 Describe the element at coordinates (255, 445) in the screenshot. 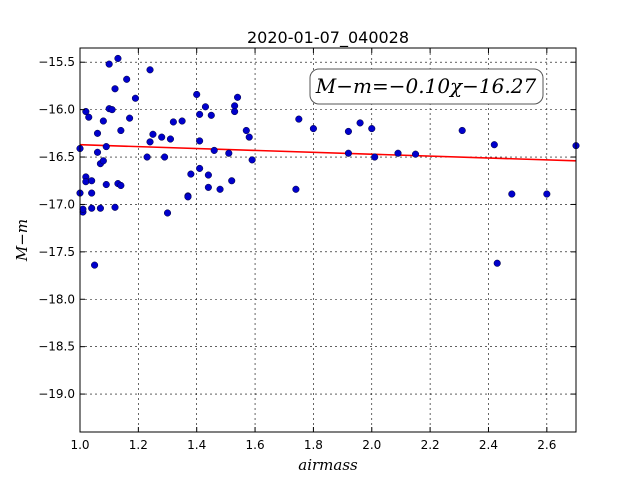

I see `x-tick-label: 1.6` at that location.